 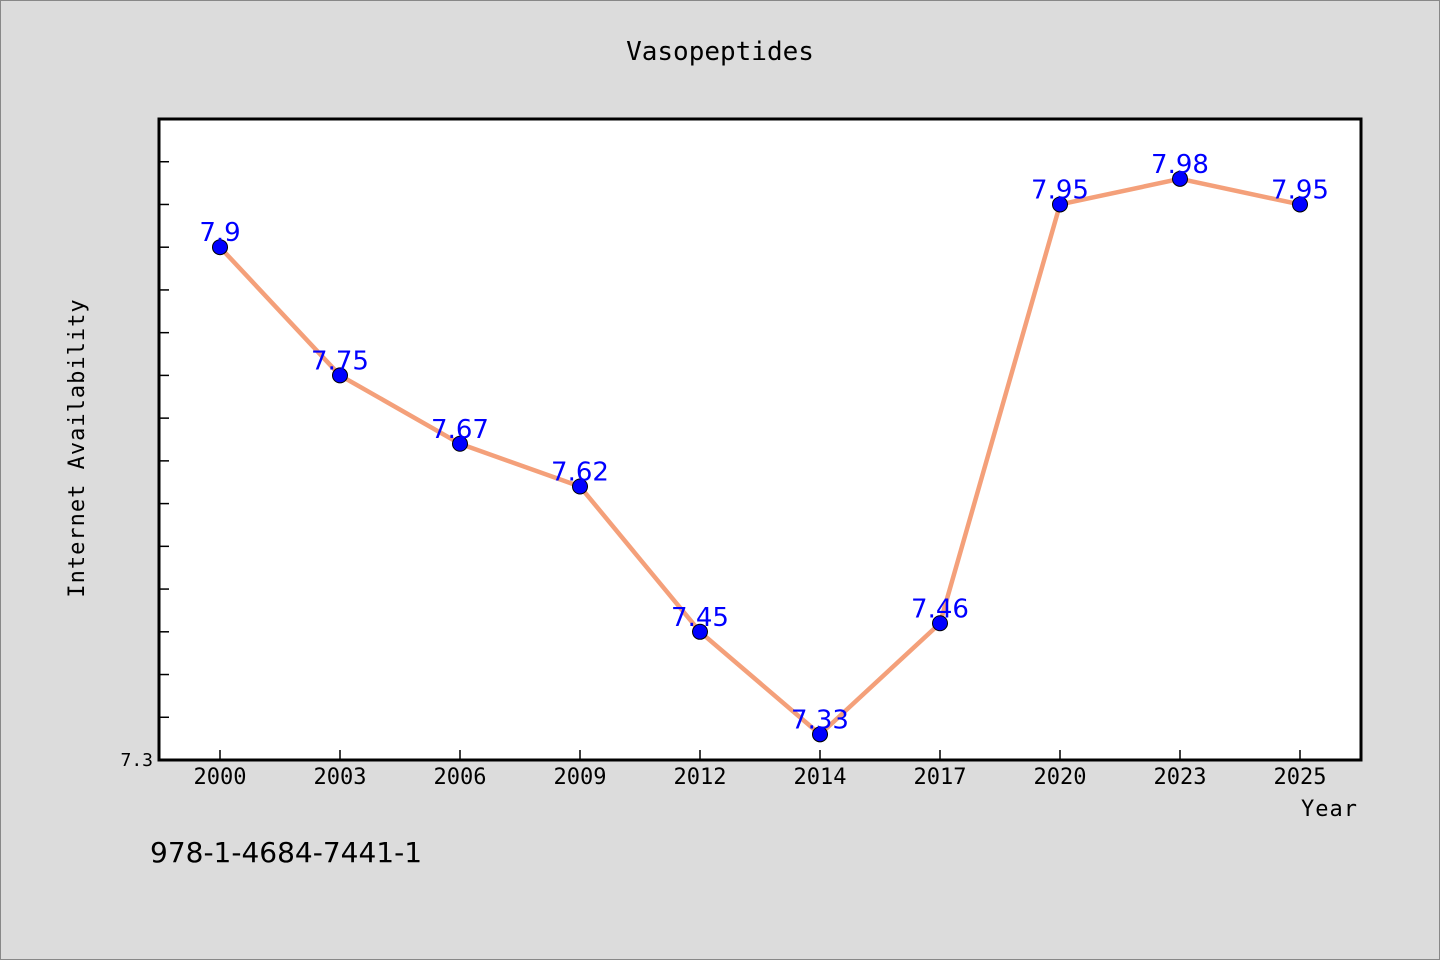 I want to click on x-tick-label: 2023, so click(x=1180, y=777).